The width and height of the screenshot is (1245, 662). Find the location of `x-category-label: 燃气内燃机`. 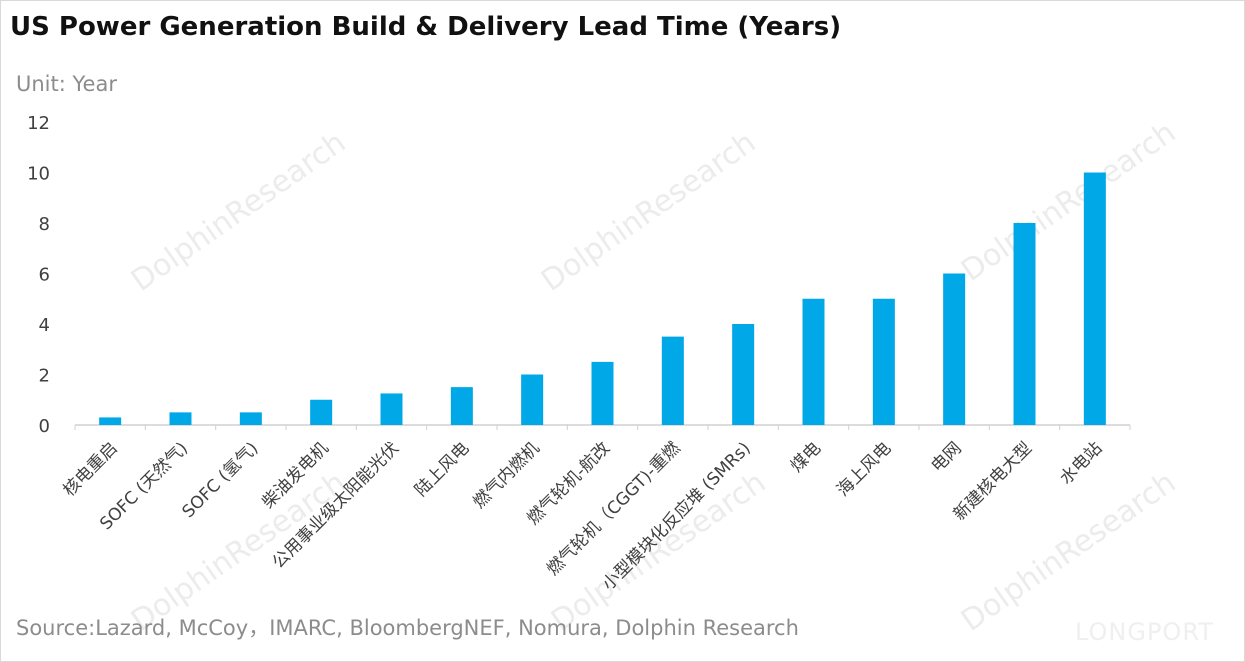

x-category-label: 燃气内燃机 is located at coordinates (506, 475).